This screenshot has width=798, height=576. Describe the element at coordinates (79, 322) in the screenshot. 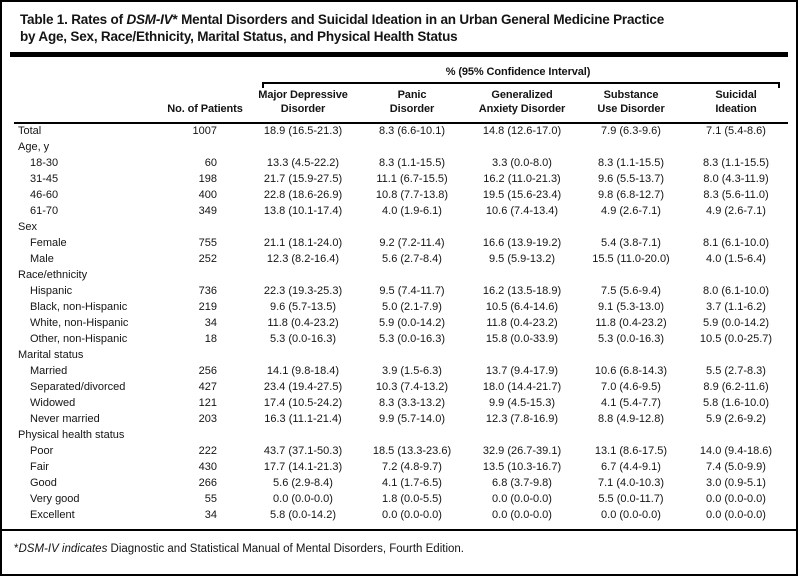

I see `row-label: White, non-Hispanic` at that location.